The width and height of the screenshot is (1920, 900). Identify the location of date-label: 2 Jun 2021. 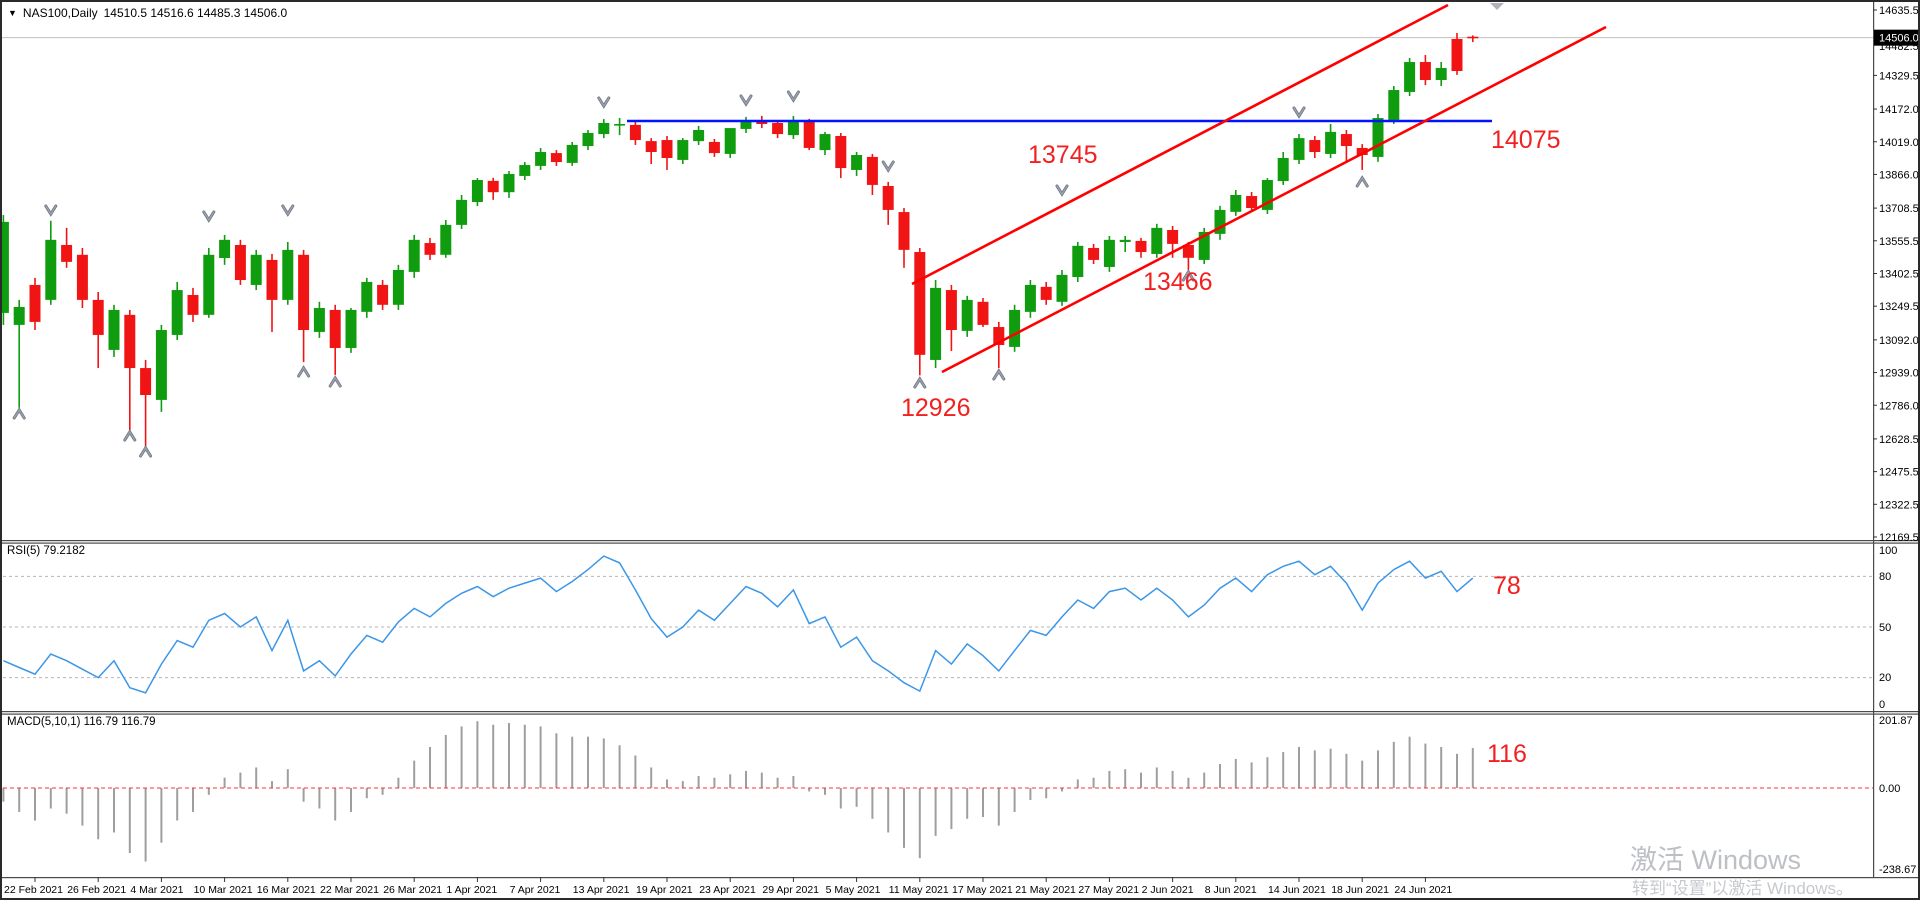
(1168, 890).